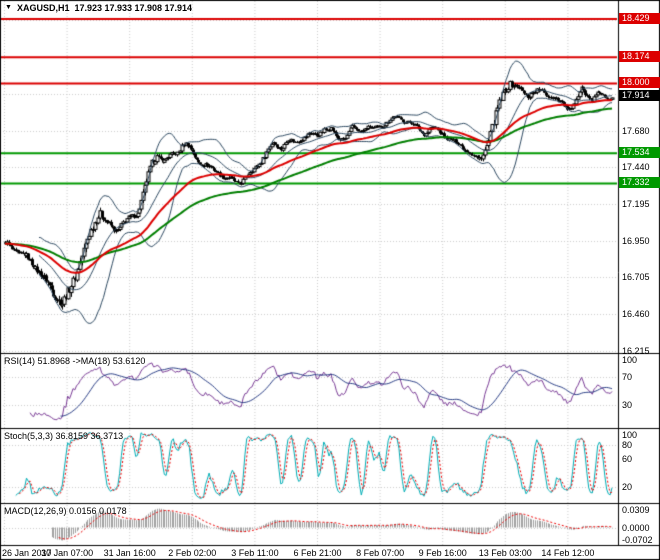 The height and width of the screenshot is (560, 660). Describe the element at coordinates (568, 553) in the screenshot. I see `time-axis-label: 14 Feb 12:00` at that location.